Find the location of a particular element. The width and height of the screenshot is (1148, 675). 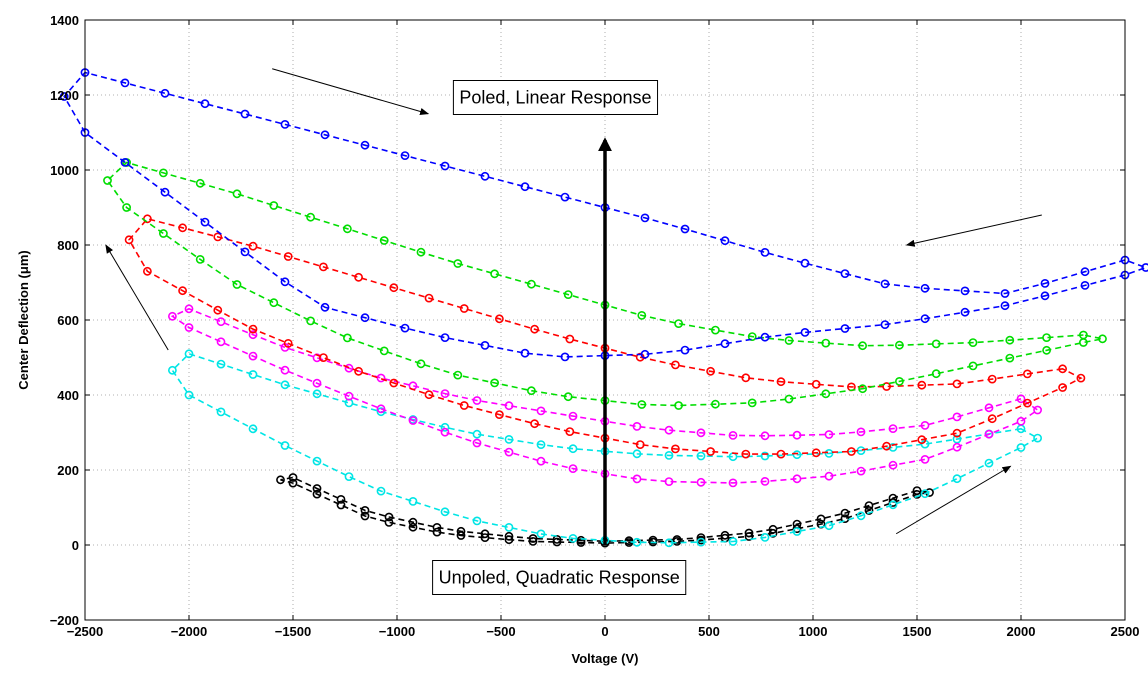

x-tick-label: −2000 is located at coordinates (189, 631).